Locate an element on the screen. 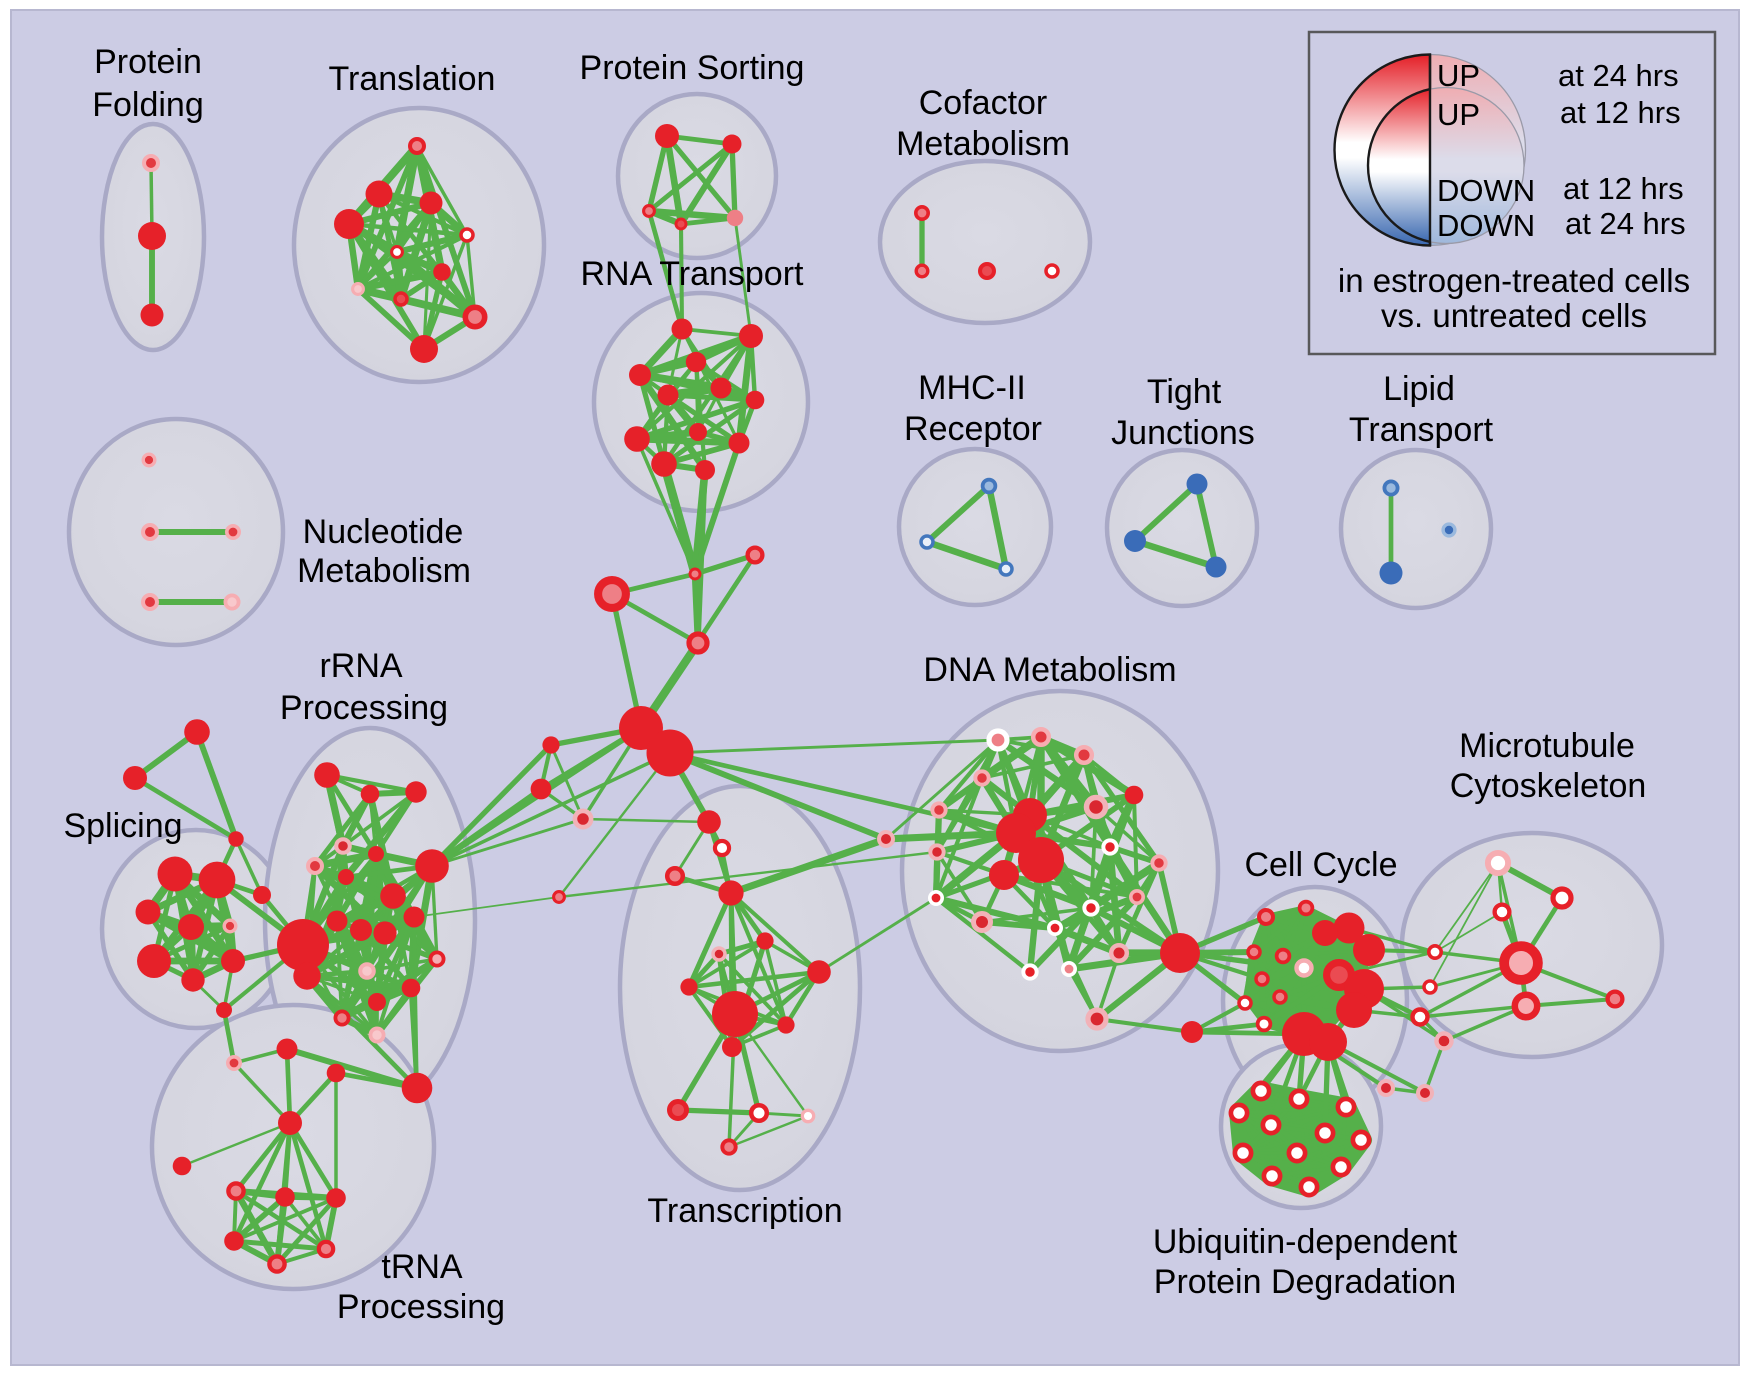 This screenshot has height=1376, width=1750. svg-text: MHC-II is located at coordinates (972, 388).